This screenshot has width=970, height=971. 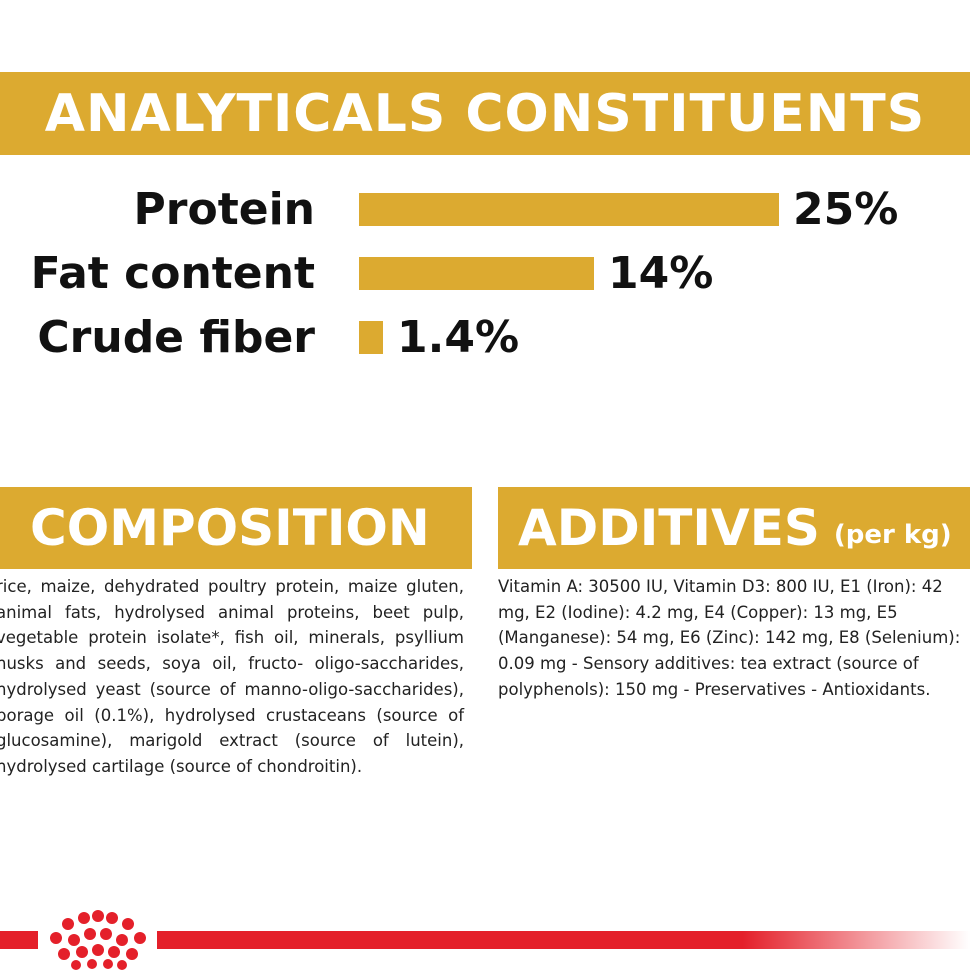 I want to click on analyticals-banner: ANALYTICALS CONSTITUENTS, so click(x=485, y=113).